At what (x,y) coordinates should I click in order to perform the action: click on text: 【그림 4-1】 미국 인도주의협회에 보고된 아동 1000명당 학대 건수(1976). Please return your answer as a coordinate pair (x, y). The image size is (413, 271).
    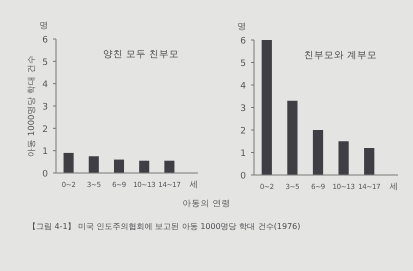
    Looking at the image, I should click on (164, 226).